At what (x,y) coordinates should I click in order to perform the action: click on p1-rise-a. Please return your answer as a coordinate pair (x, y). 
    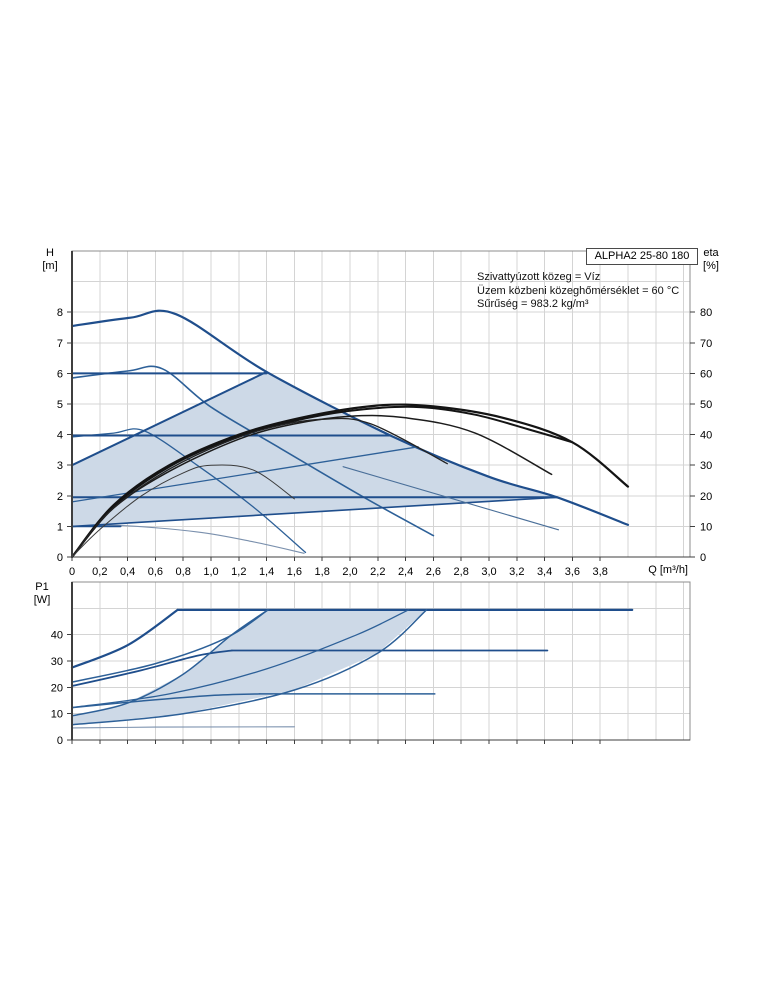
    Looking at the image, I should click on (170, 646).